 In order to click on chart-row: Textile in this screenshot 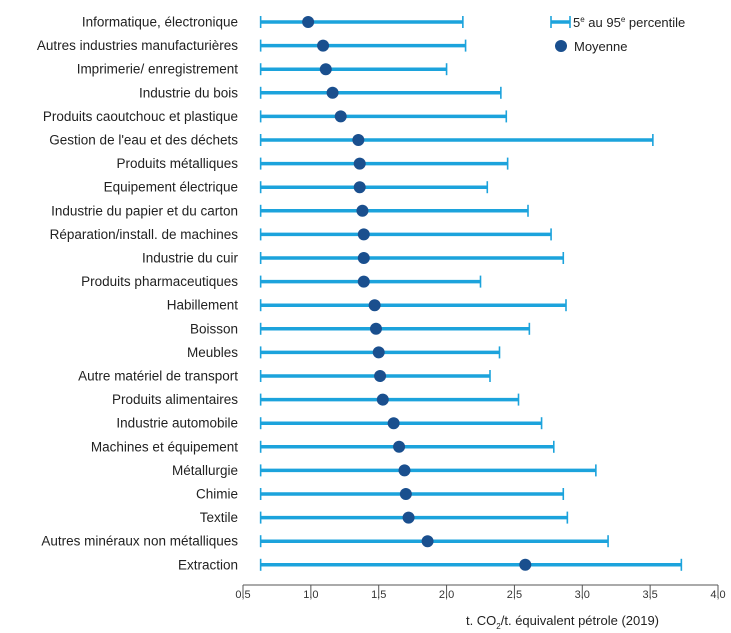, I will do `click(384, 517)`.